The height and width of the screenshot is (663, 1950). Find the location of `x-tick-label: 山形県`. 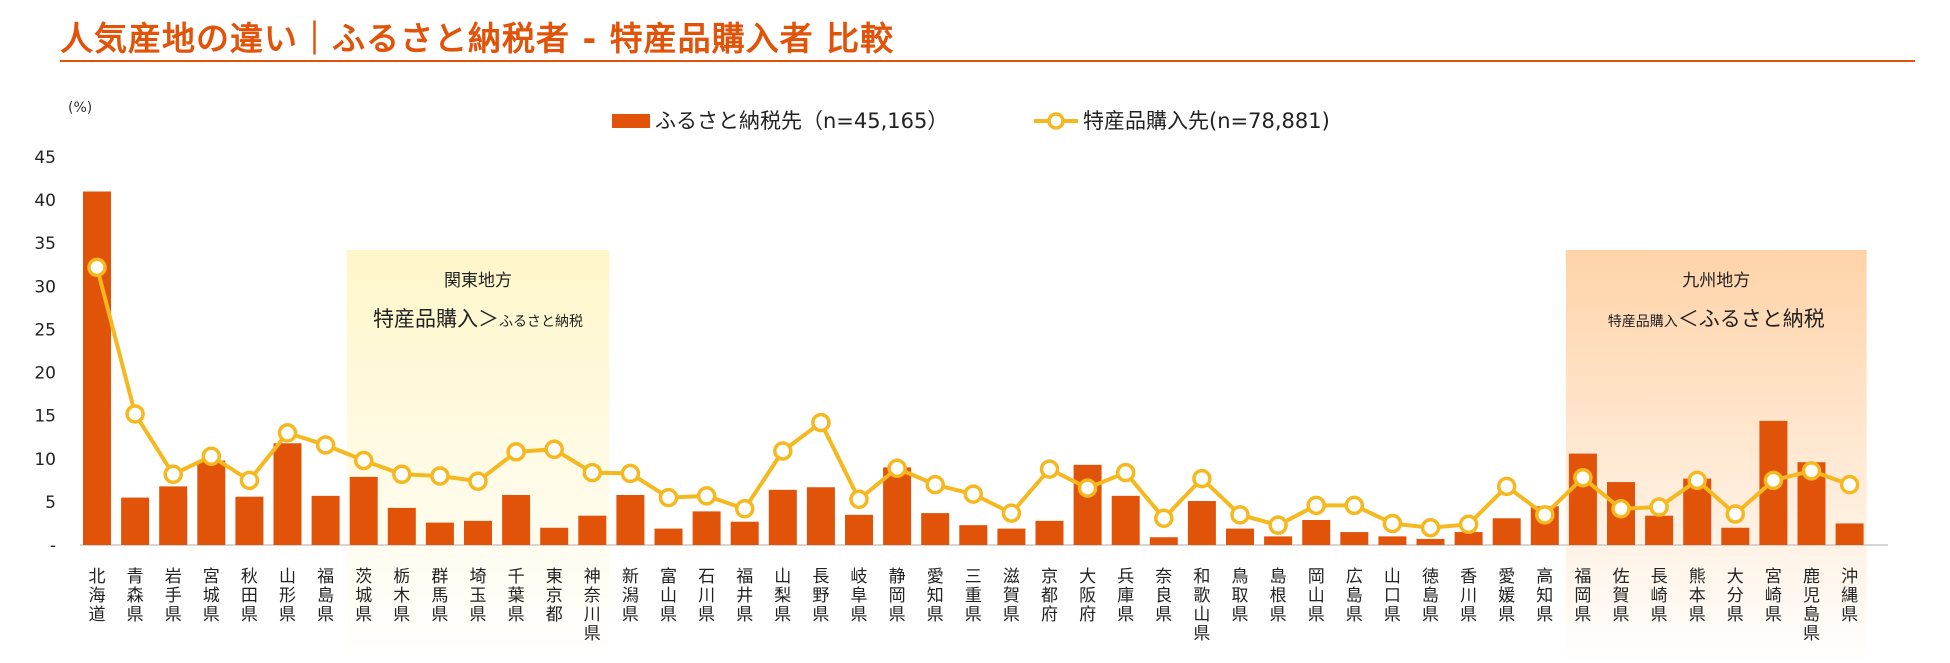

x-tick-label: 山形県 is located at coordinates (287, 596).